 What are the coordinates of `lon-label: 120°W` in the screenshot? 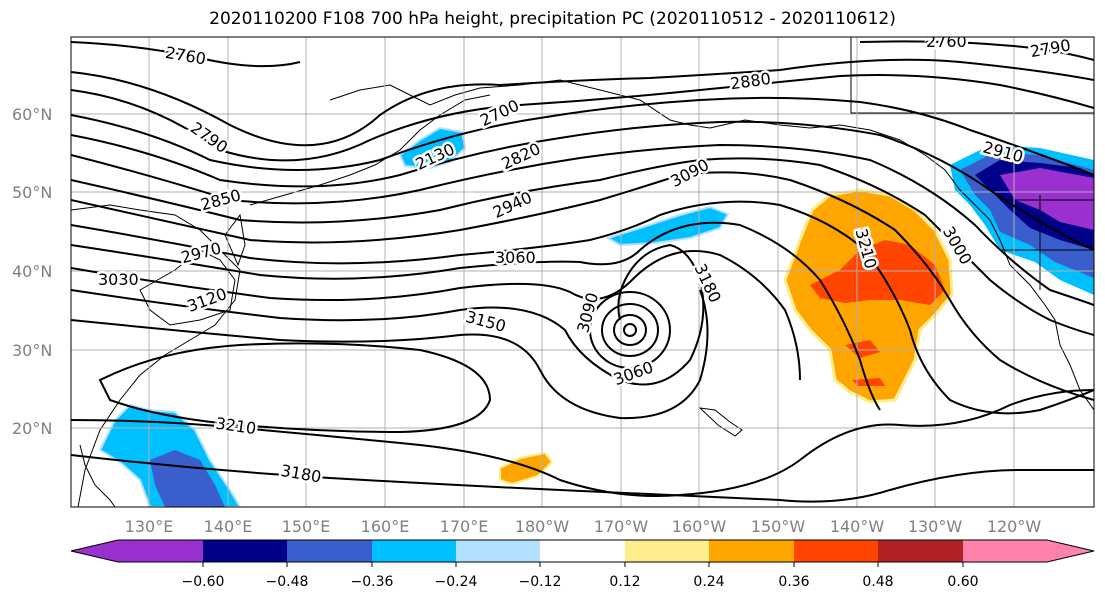 It's located at (1014, 526).